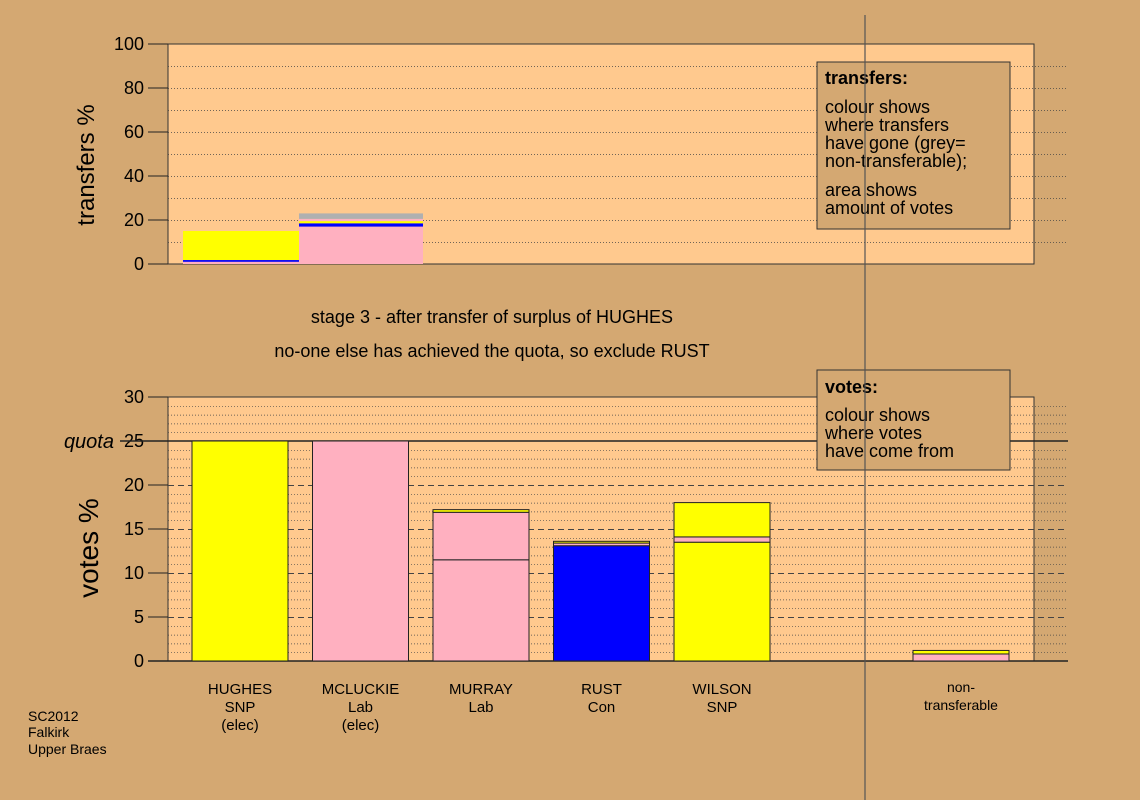 Image resolution: width=1140 pixels, height=800 pixels. I want to click on y-tick-label: 15, so click(134, 529).